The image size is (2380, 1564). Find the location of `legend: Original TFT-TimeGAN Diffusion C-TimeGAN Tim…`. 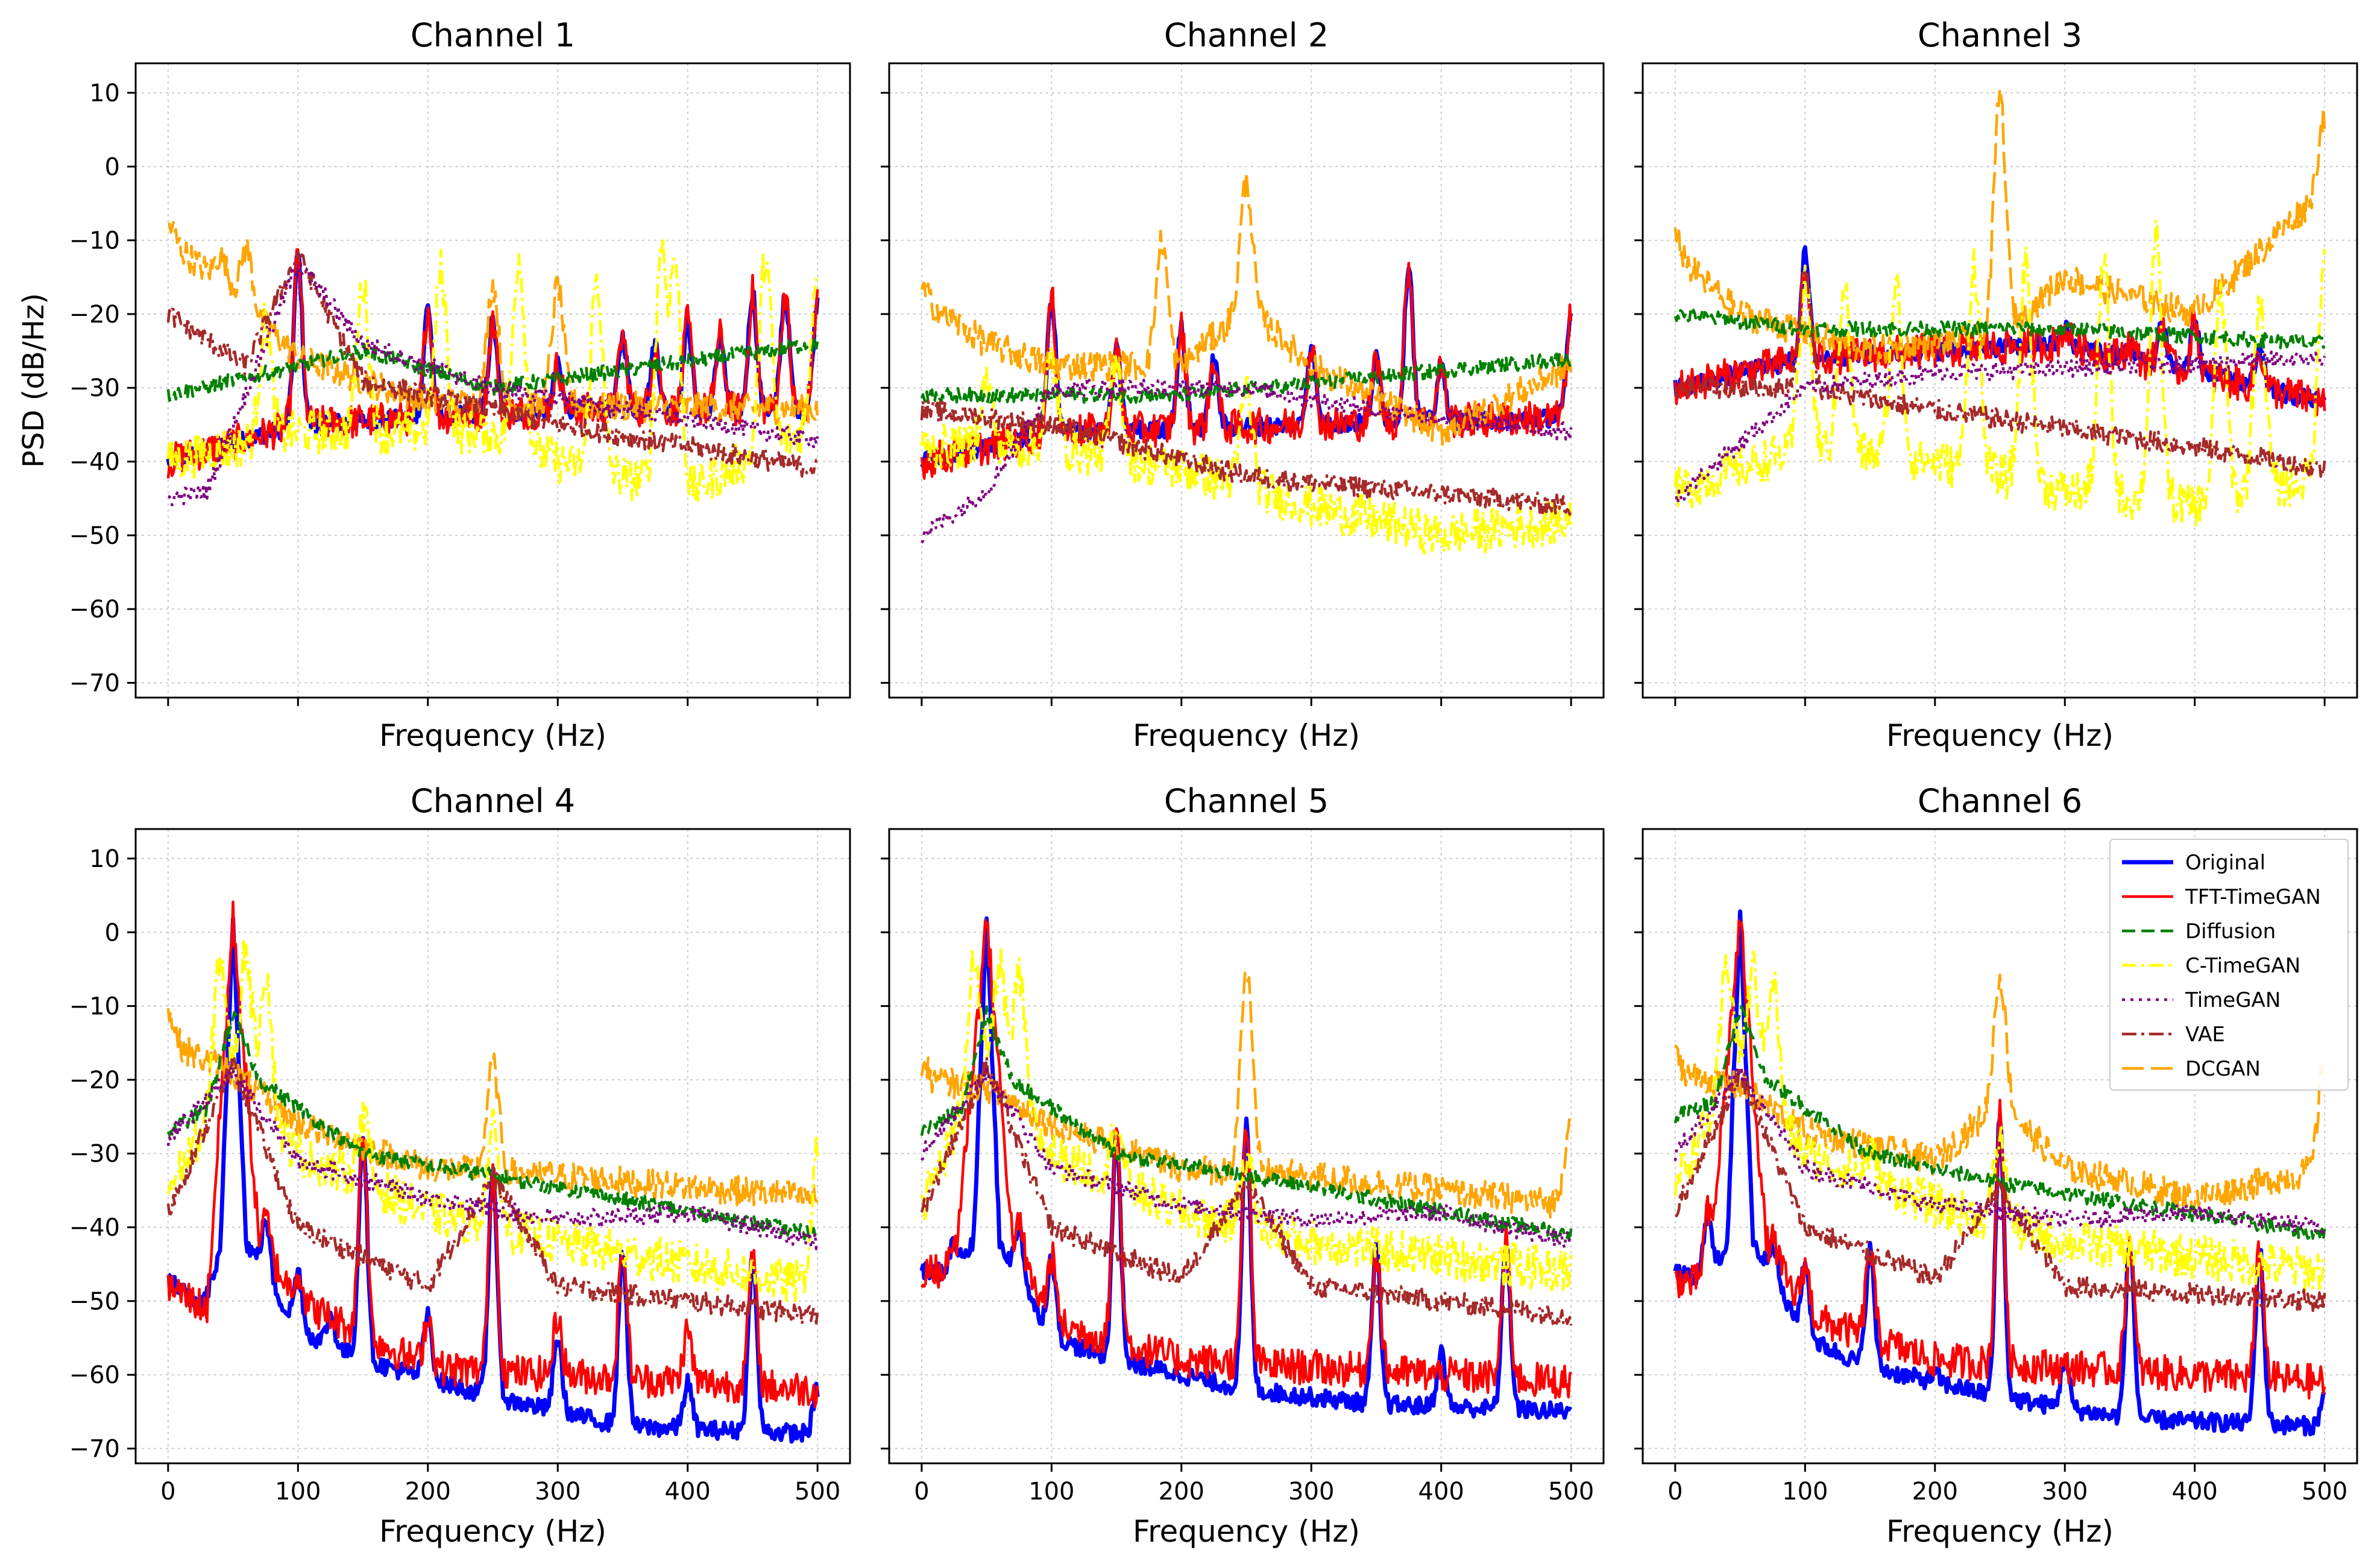

legend: Original TFT-TimeGAN Diffusion C-TimeGAN Tim… is located at coordinates (2229, 965).